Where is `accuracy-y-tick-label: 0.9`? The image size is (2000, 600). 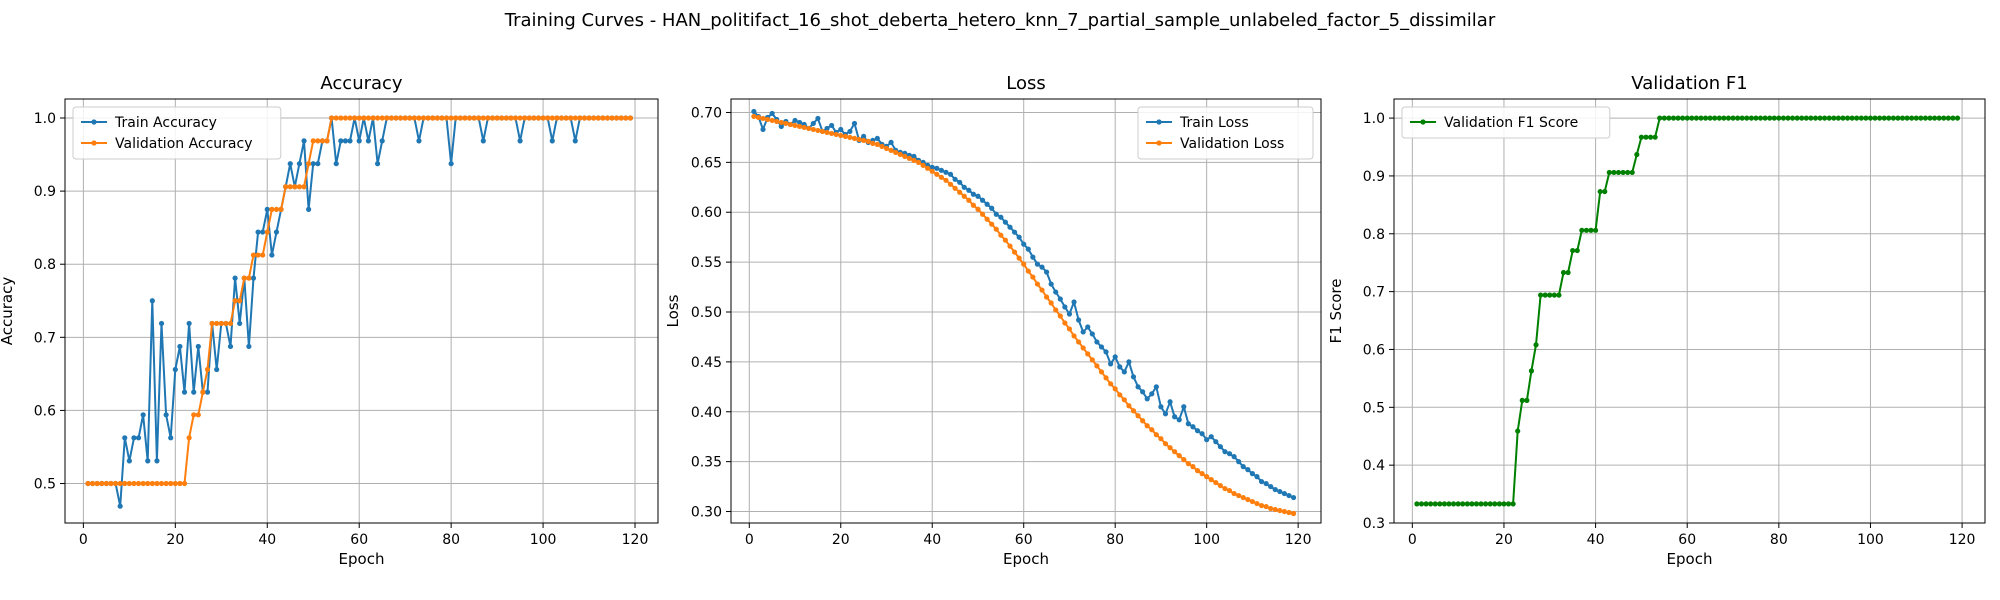 accuracy-y-tick-label: 0.9 is located at coordinates (45, 192).